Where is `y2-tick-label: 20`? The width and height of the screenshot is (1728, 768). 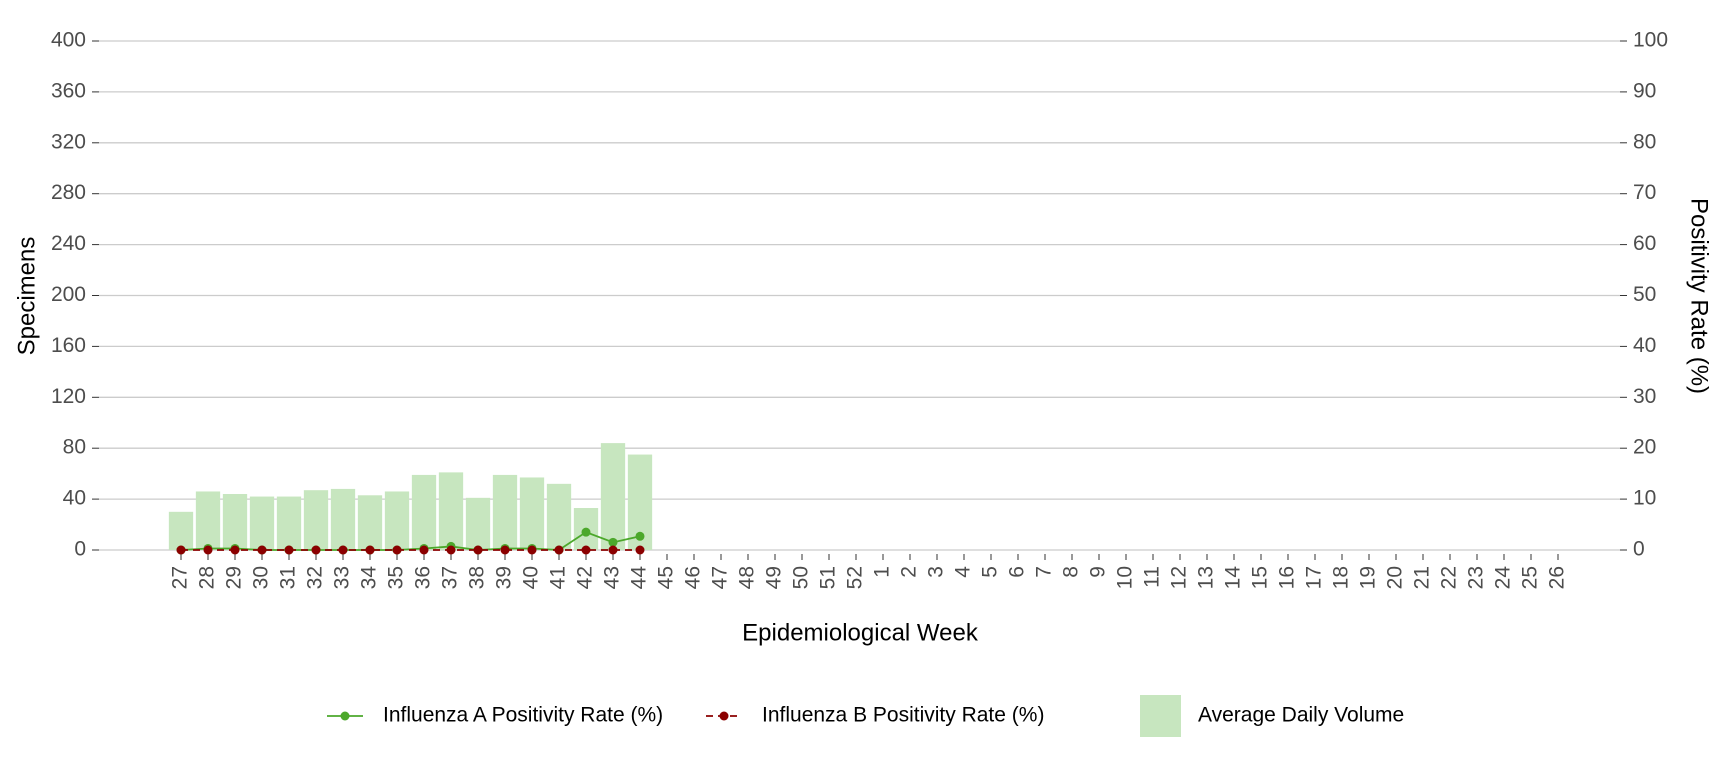 y2-tick-label: 20 is located at coordinates (1644, 447).